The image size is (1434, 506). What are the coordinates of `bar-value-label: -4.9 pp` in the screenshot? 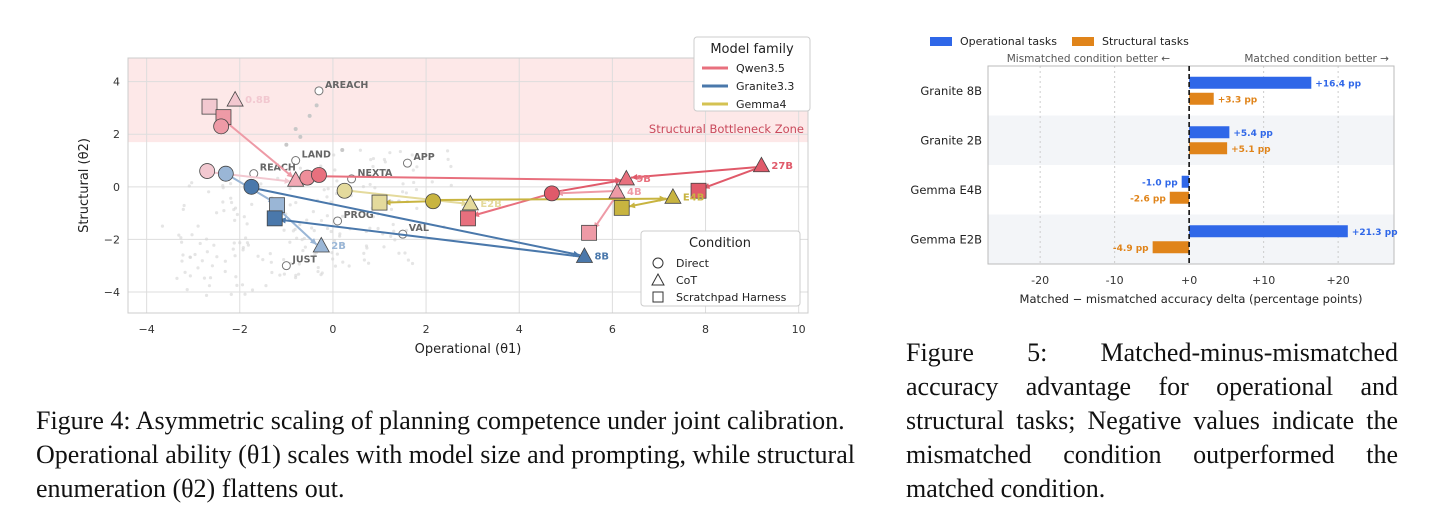 It's located at (1131, 249).